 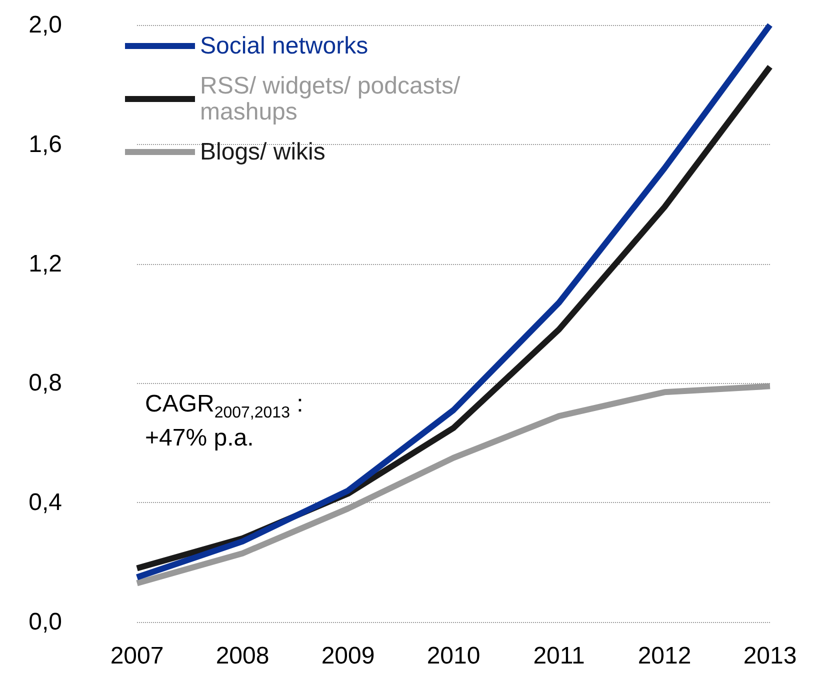 What do you see at coordinates (137, 656) in the screenshot?
I see `x-tick-label: 2007` at bounding box center [137, 656].